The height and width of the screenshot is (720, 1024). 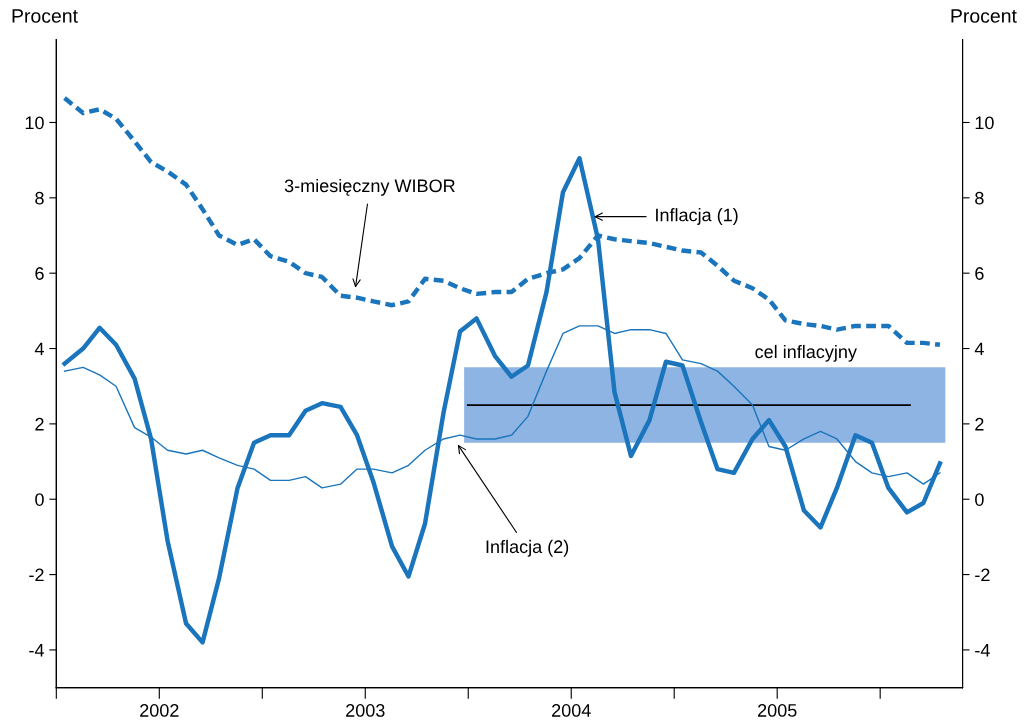 I want to click on x-tick-label: 2003, so click(x=365, y=710).